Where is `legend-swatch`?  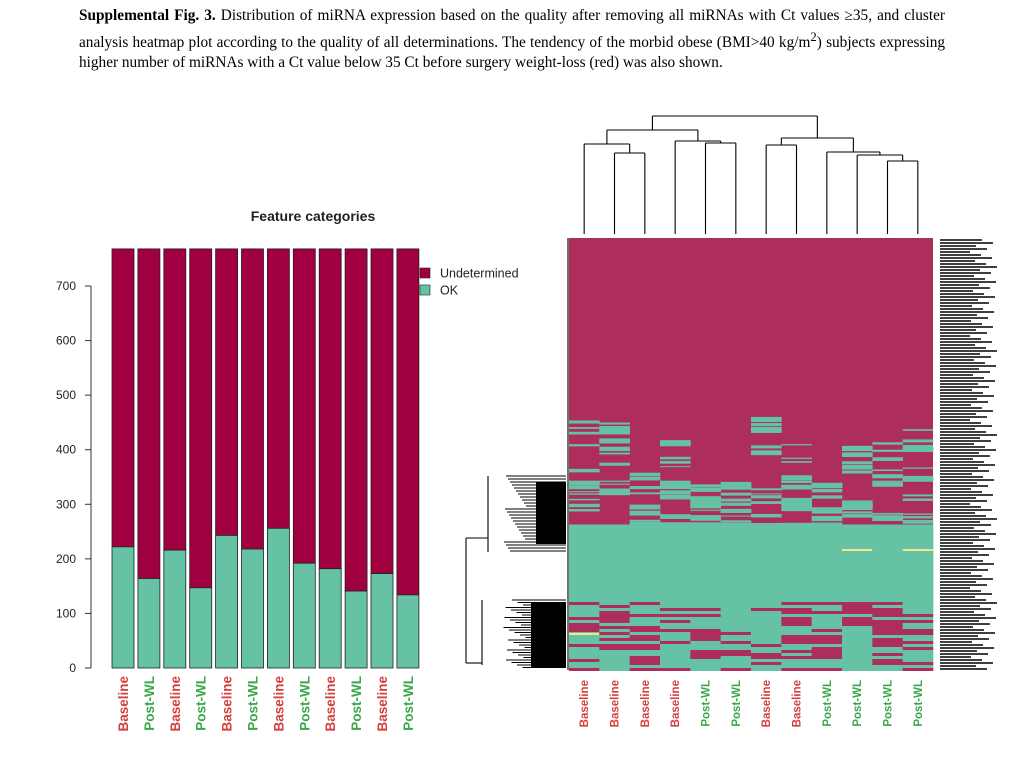
legend-swatch is located at coordinates (425, 273).